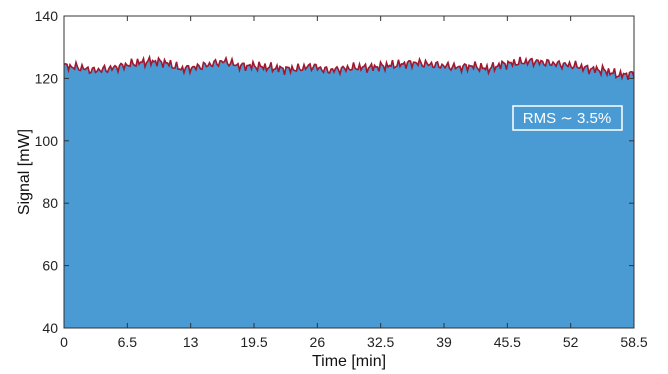 The width and height of the screenshot is (668, 374). I want to click on y-tick-label: 80, so click(50, 203).